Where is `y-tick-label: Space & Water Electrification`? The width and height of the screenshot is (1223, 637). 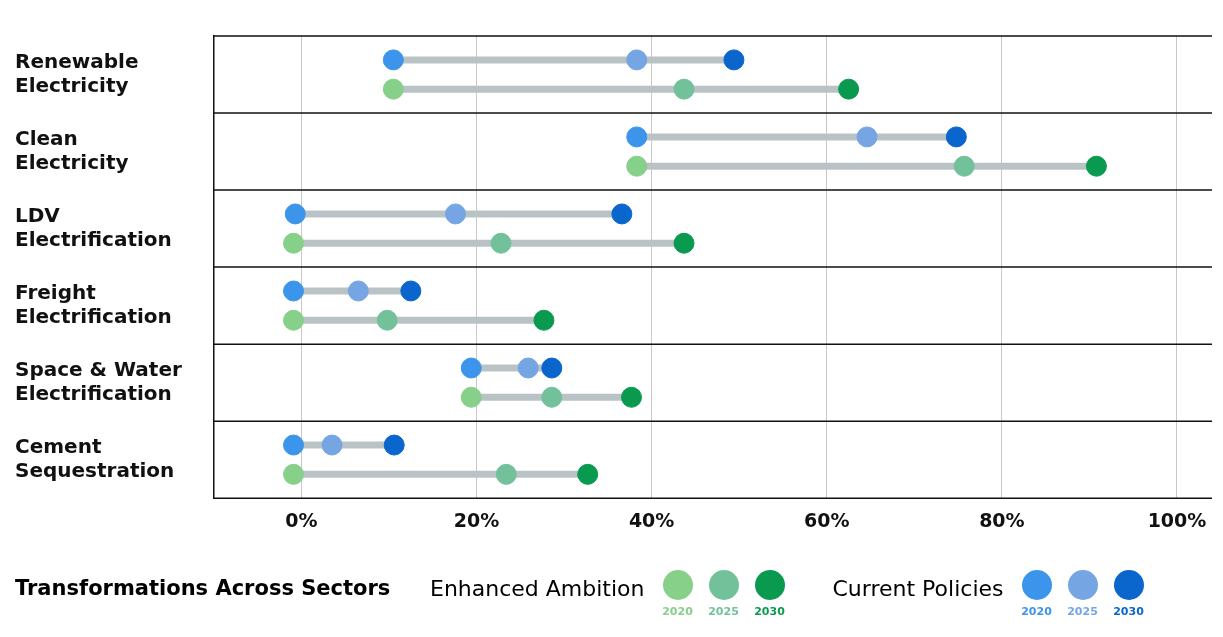 y-tick-label: Space & Water Electrification is located at coordinates (98, 380).